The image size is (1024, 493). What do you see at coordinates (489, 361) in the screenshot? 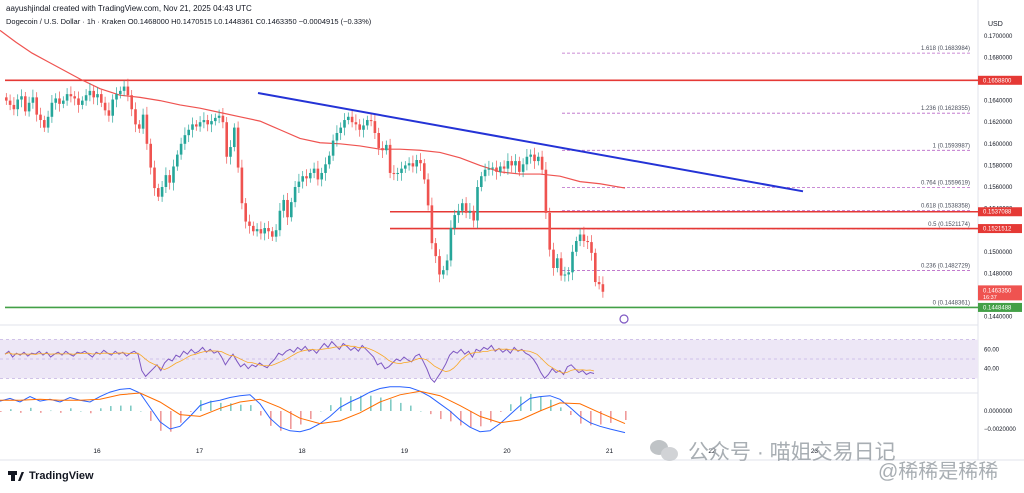
I see `rsi-panel` at bounding box center [489, 361].